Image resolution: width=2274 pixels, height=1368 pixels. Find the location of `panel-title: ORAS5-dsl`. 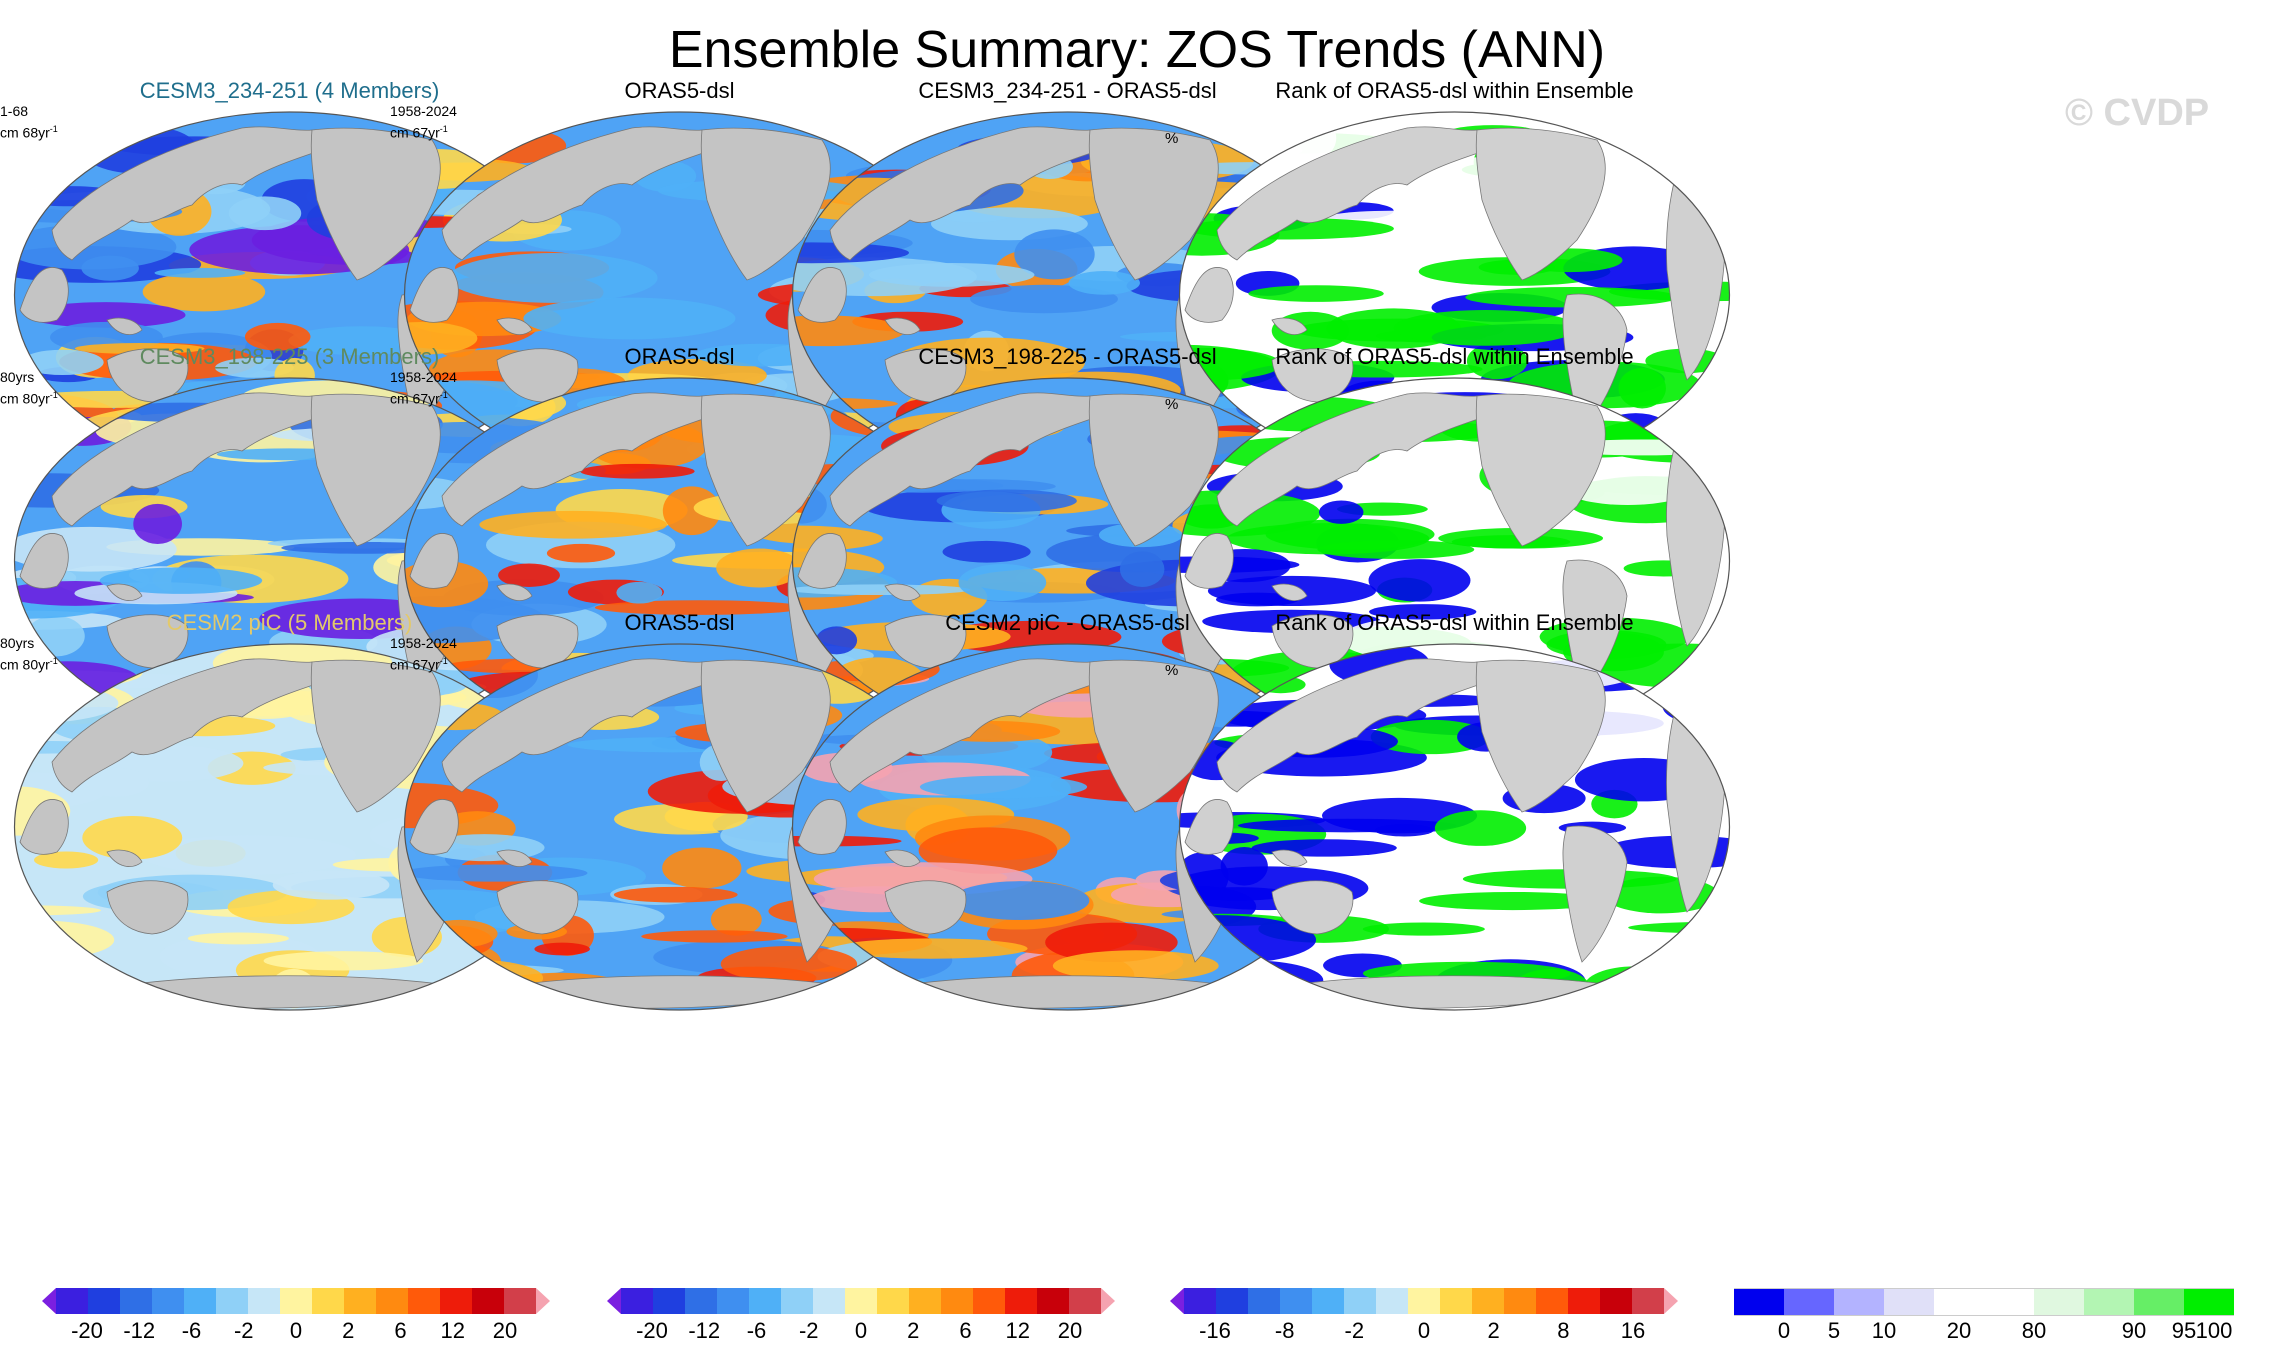

panel-title: ORAS5-dsl is located at coordinates (679, 622).